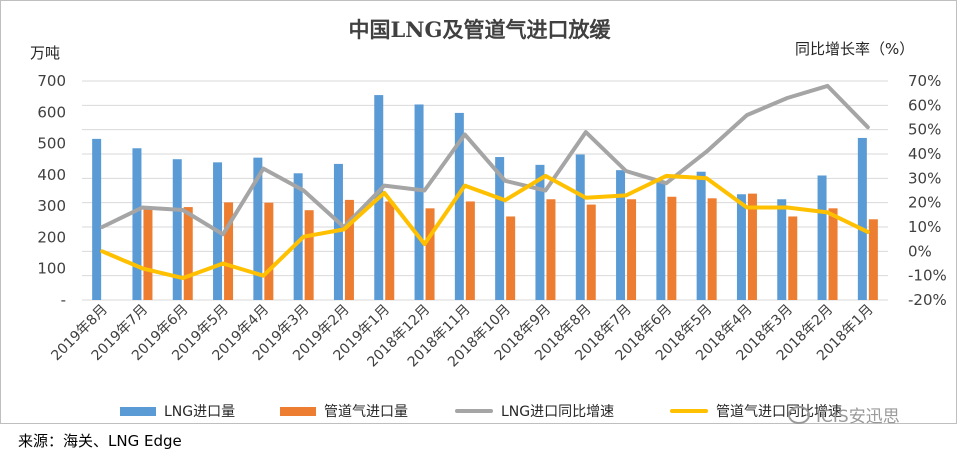 The width and height of the screenshot is (959, 456). I want to click on legend-label-pipe-growth: 管道气进口同比增速, so click(779, 412).